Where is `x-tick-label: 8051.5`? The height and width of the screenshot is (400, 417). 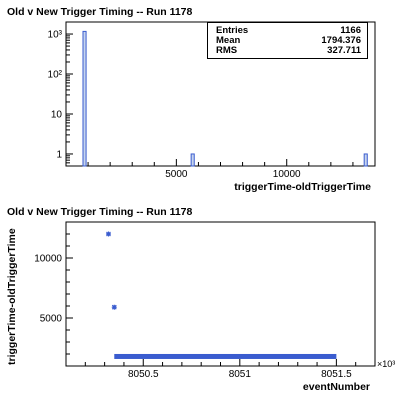
x-tick-label: 8051.5 is located at coordinates (336, 374).